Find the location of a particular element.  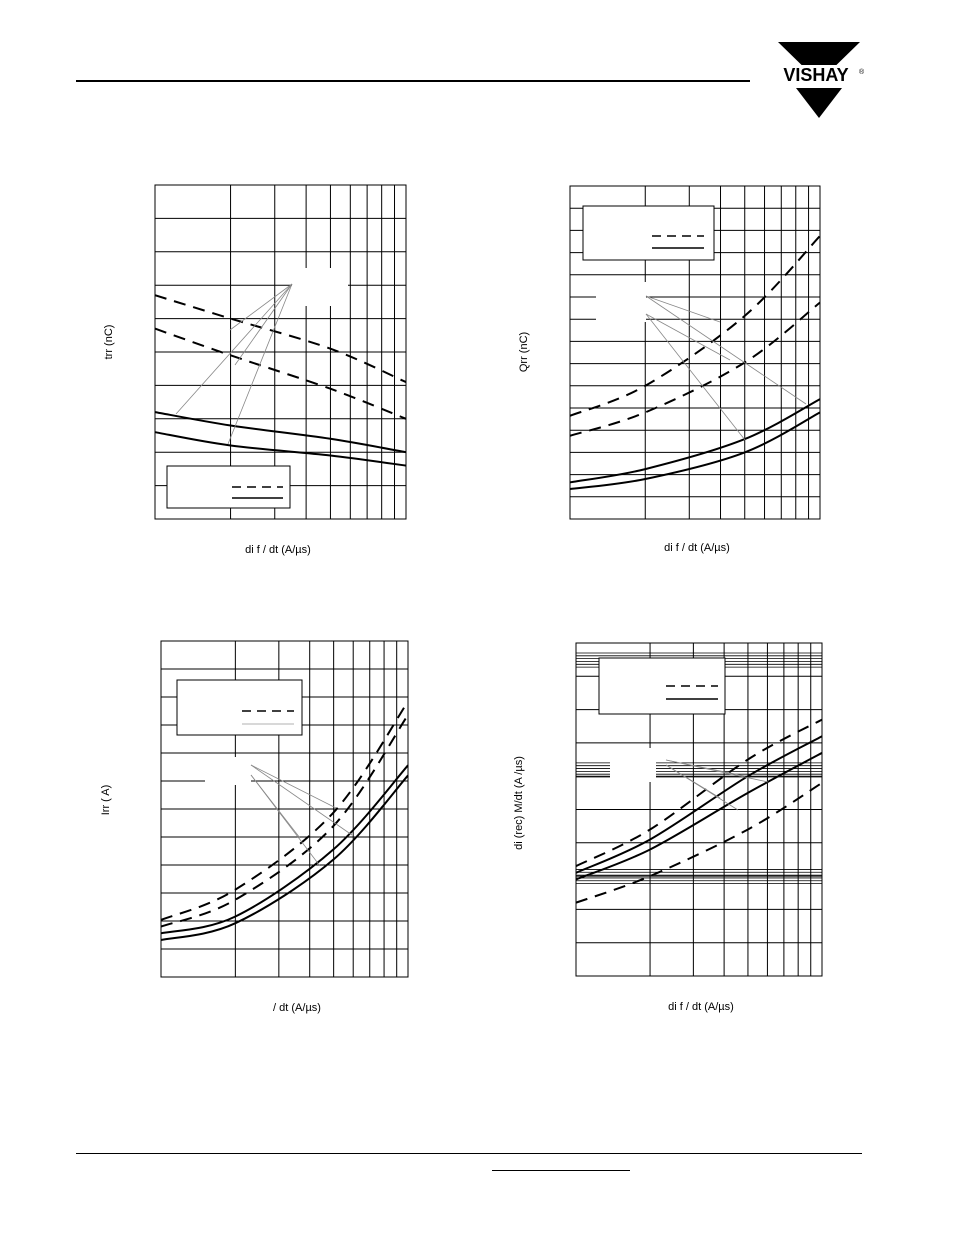

chart-4-series is located at coordinates (699, 811).